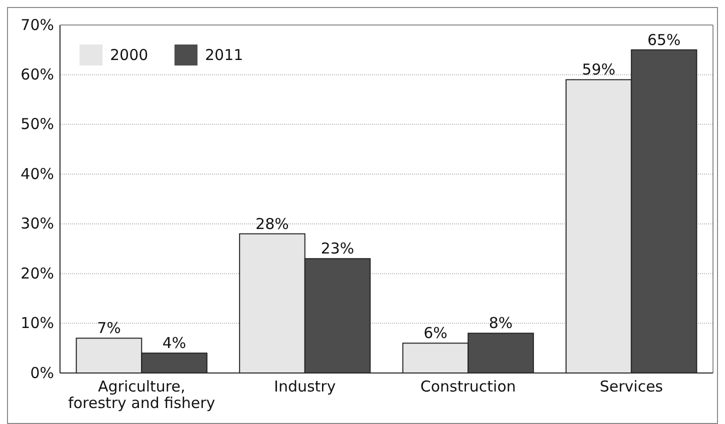 This screenshot has width=725, height=424. Describe the element at coordinates (500, 323) in the screenshot. I see `data-label: 8%` at that location.